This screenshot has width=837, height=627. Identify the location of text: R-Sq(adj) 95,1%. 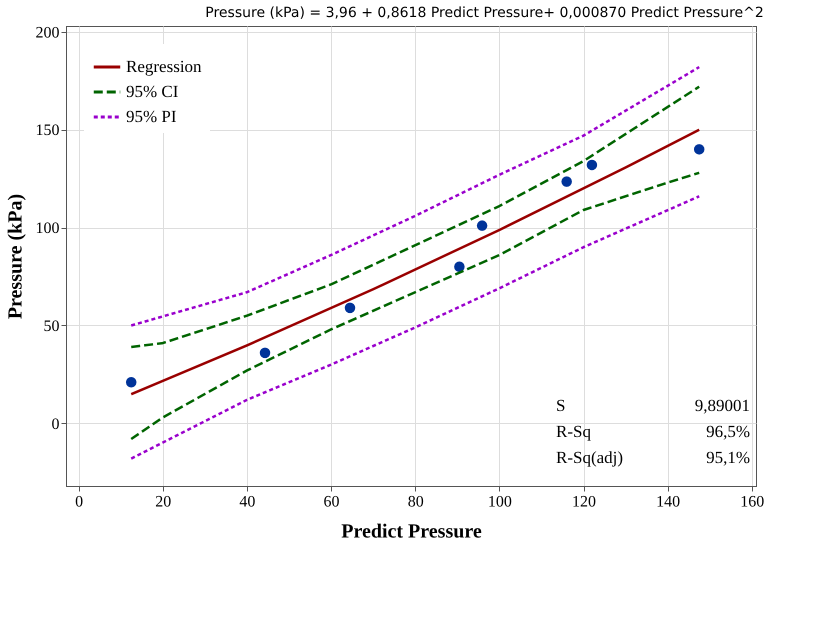
(653, 457).